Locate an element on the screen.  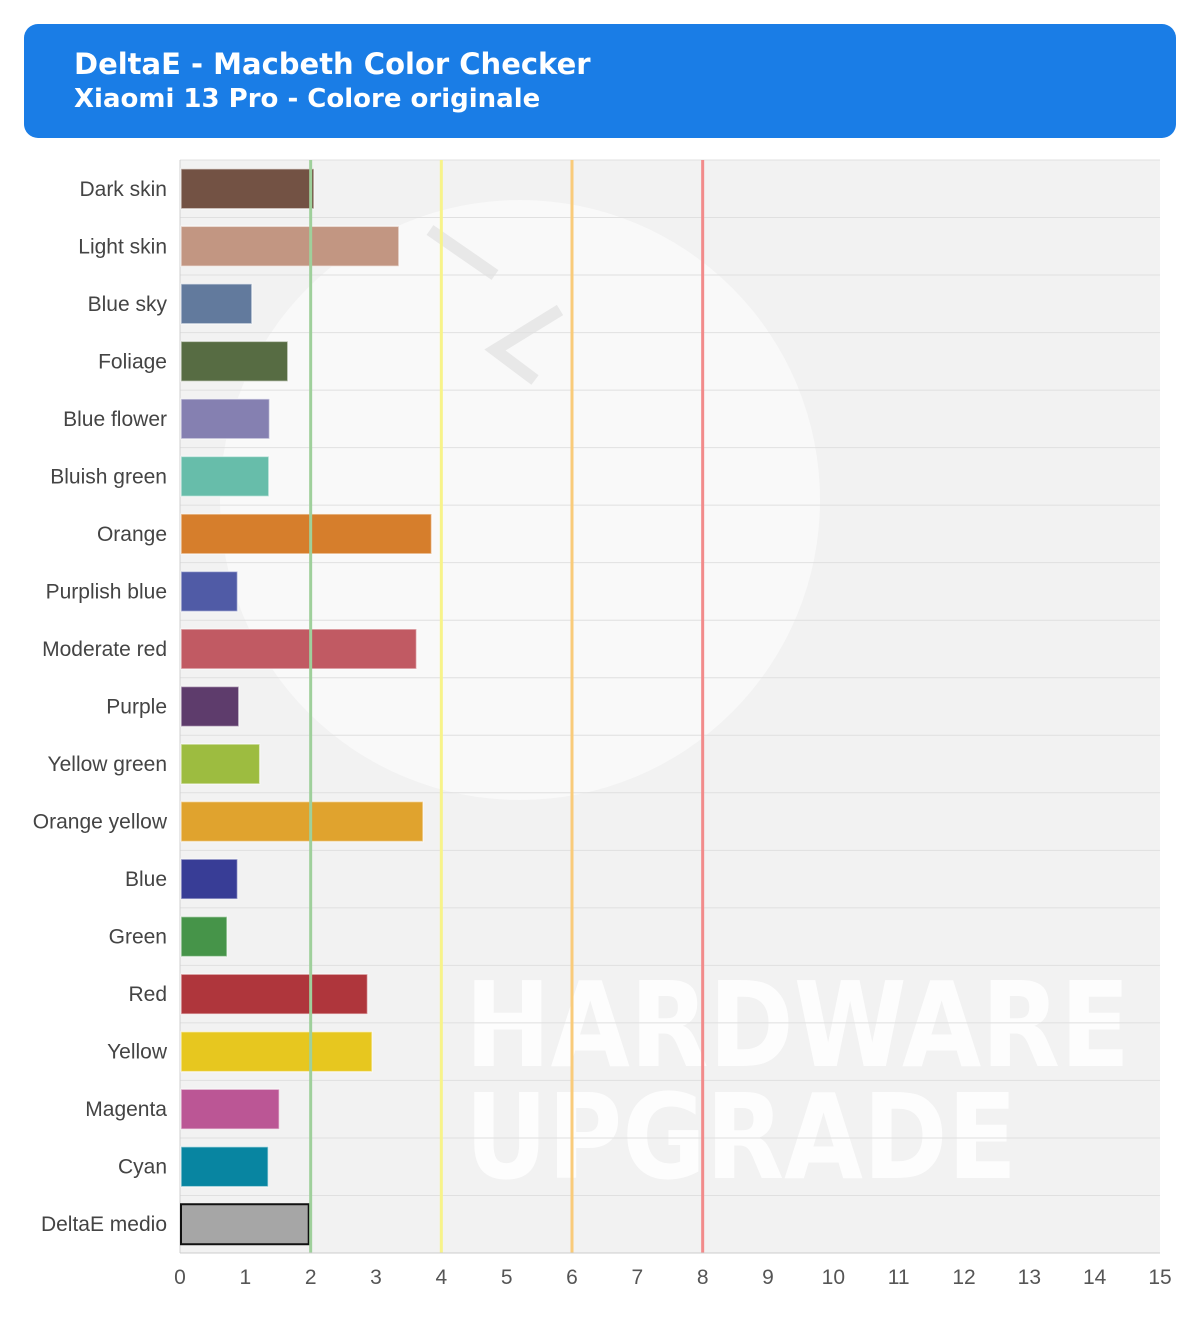
bar-bluish-green is located at coordinates (225, 476).